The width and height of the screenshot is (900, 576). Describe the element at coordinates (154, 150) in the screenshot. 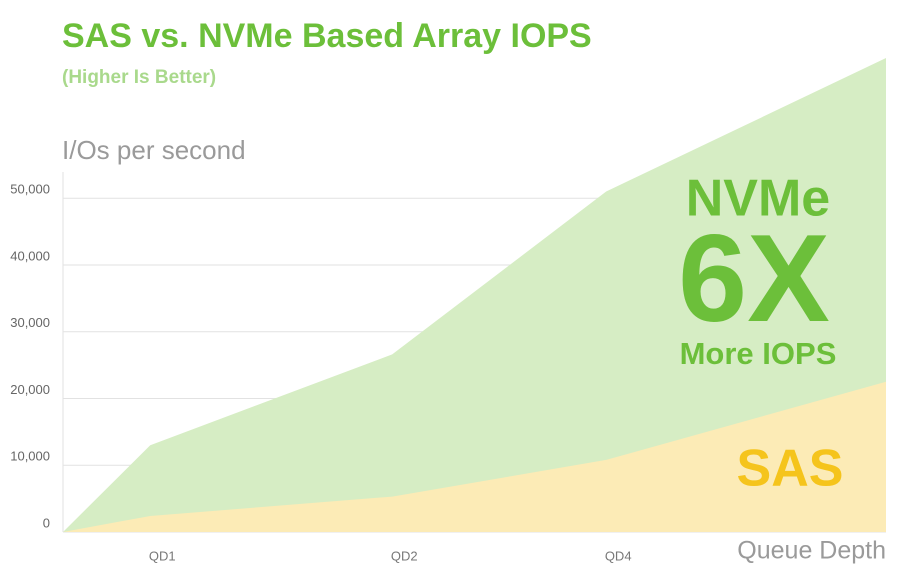

I see `y-axis-label: I/Os per second` at that location.